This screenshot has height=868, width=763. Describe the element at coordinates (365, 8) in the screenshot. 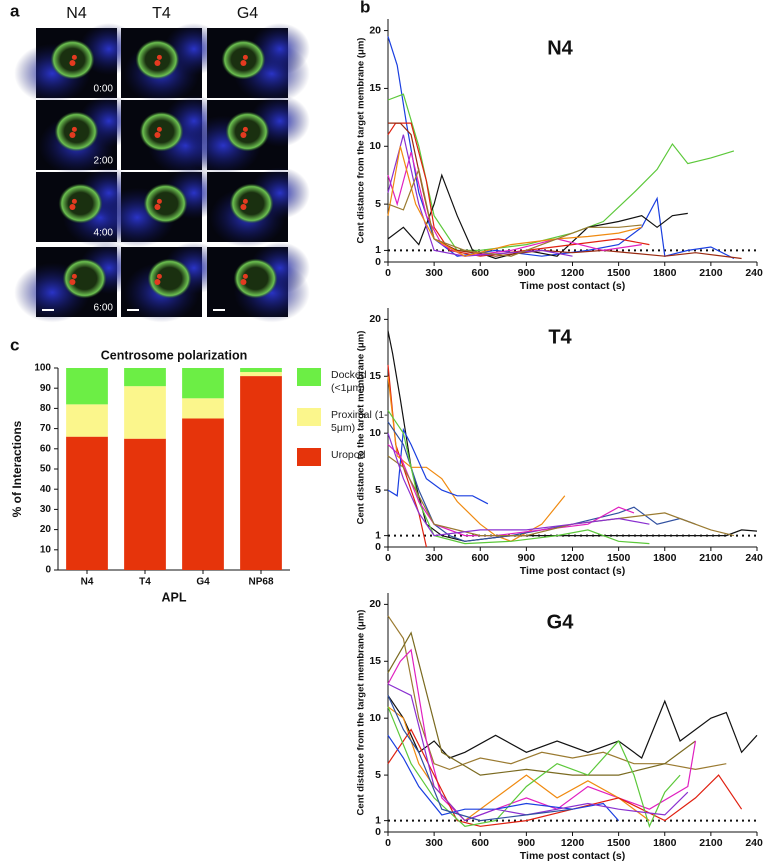

I see `panel-label: b` at that location.